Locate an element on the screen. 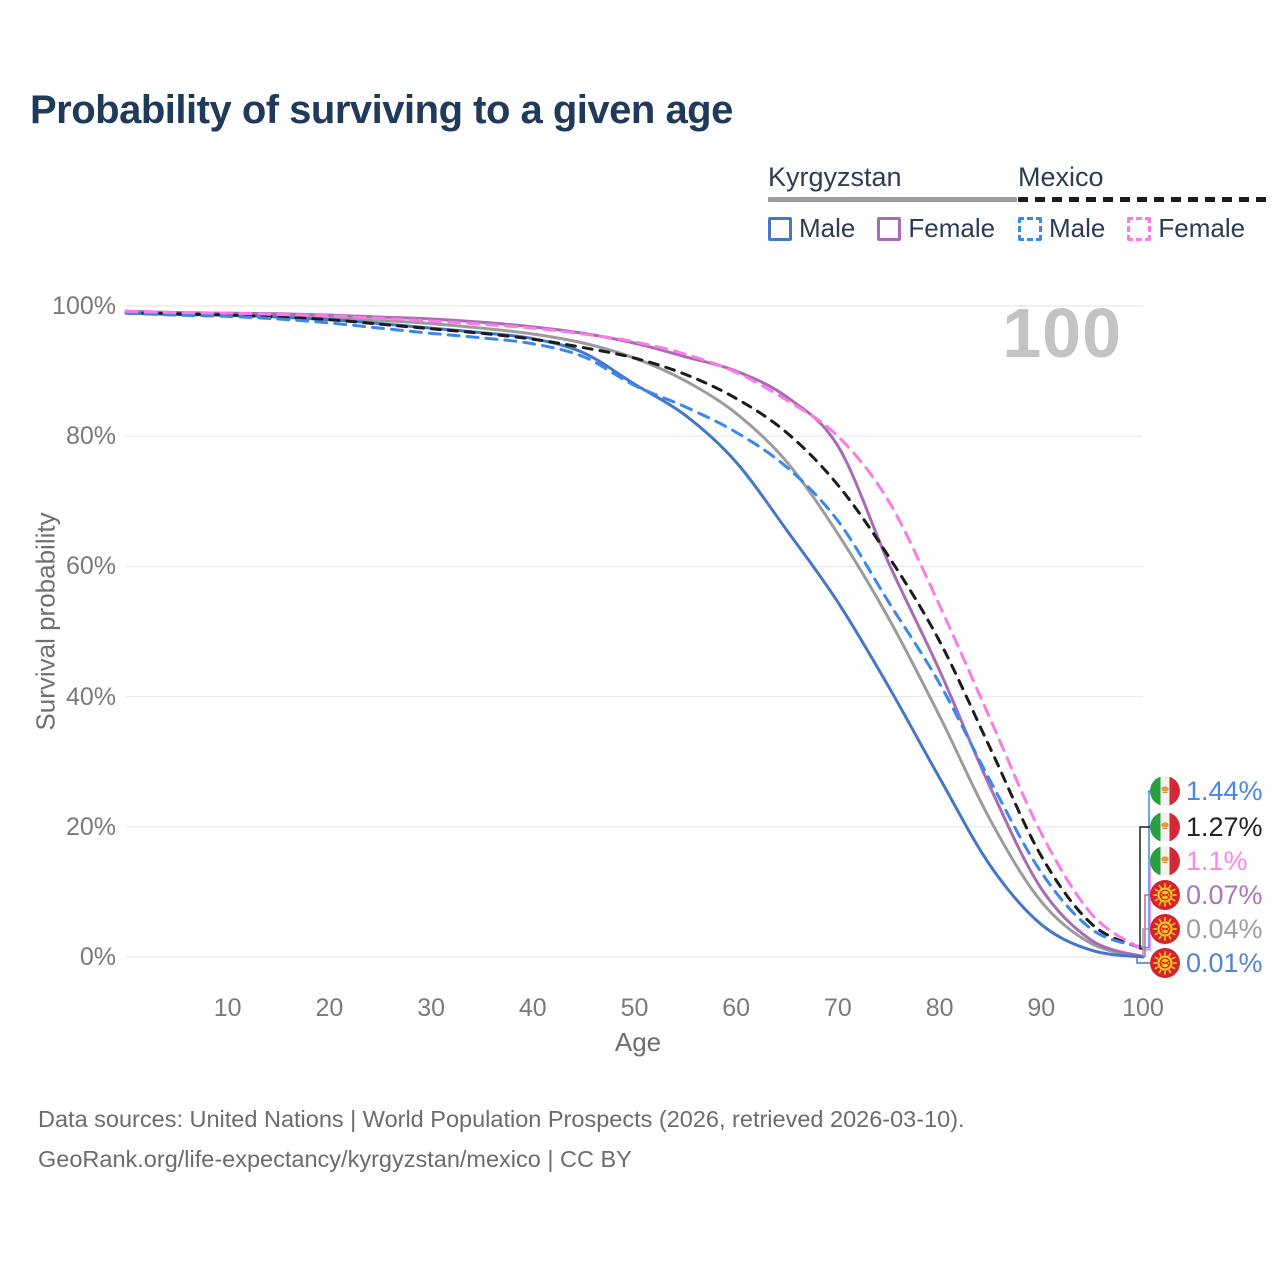  x-tick-80: 80 is located at coordinates (939, 1008).